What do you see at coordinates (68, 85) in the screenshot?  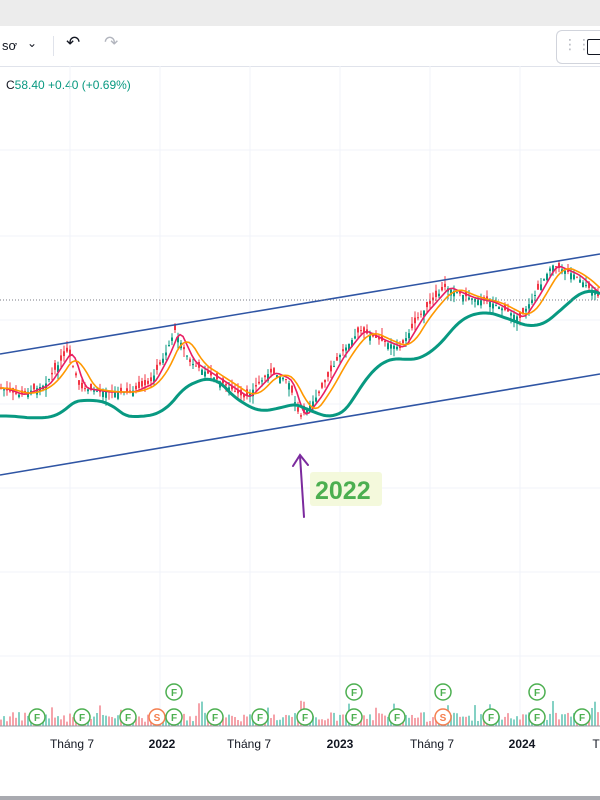 I see `price-legend: C58.40 +0.40 (+0.69%)` at bounding box center [68, 85].